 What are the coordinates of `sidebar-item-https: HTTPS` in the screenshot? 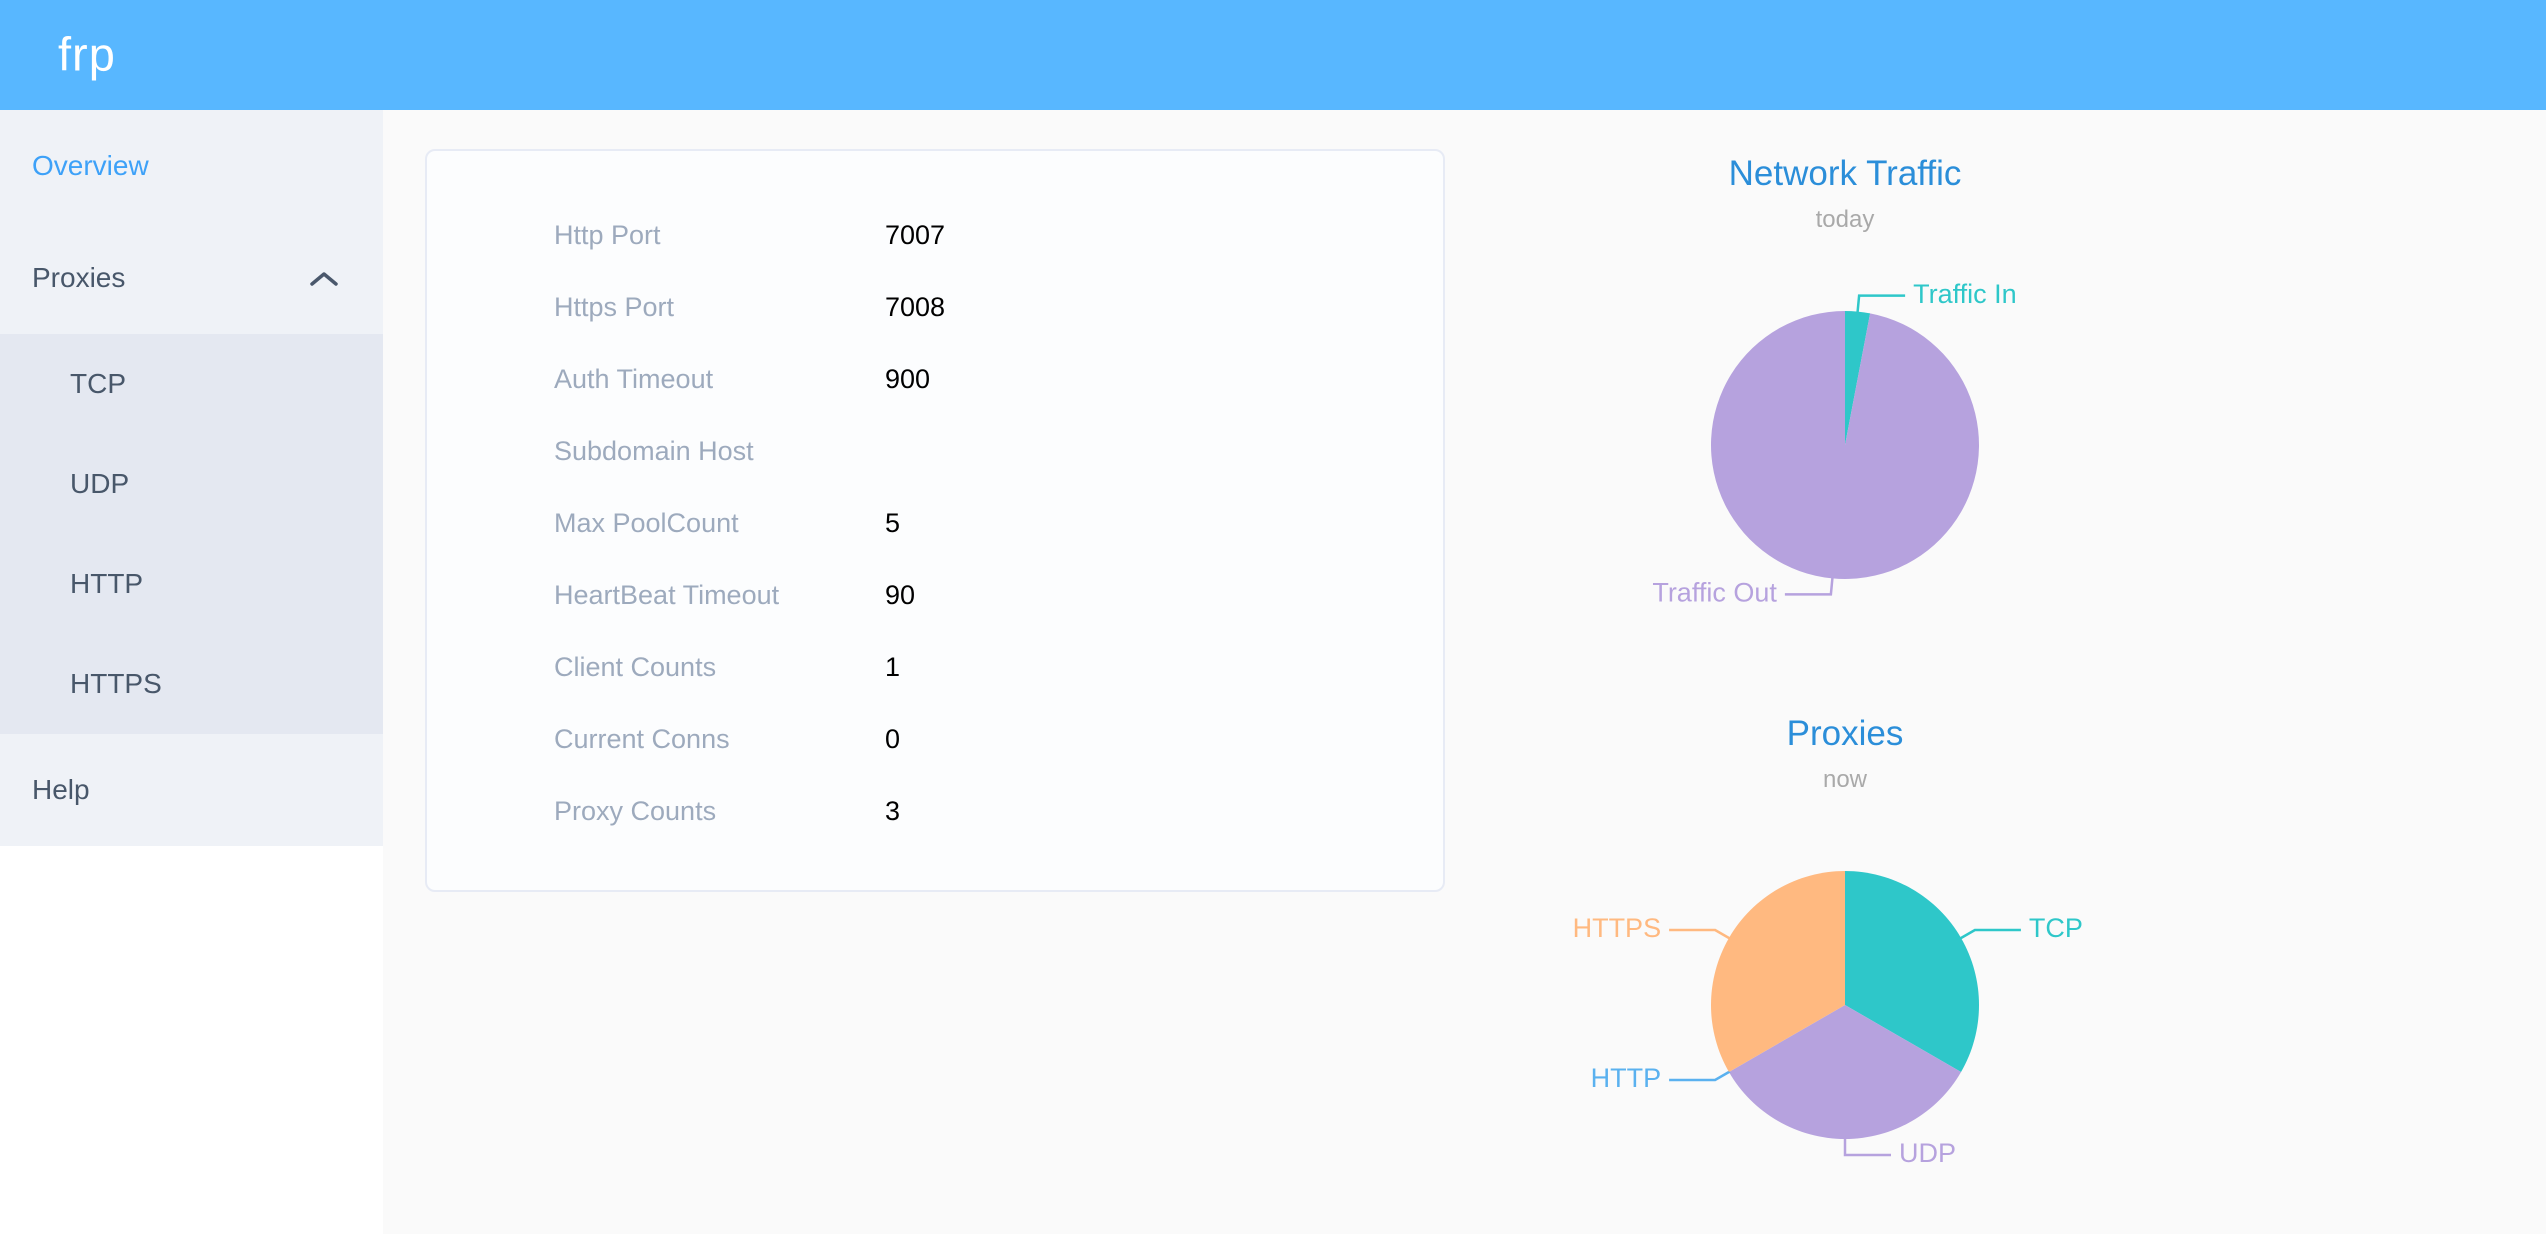 It's located at (191, 684).